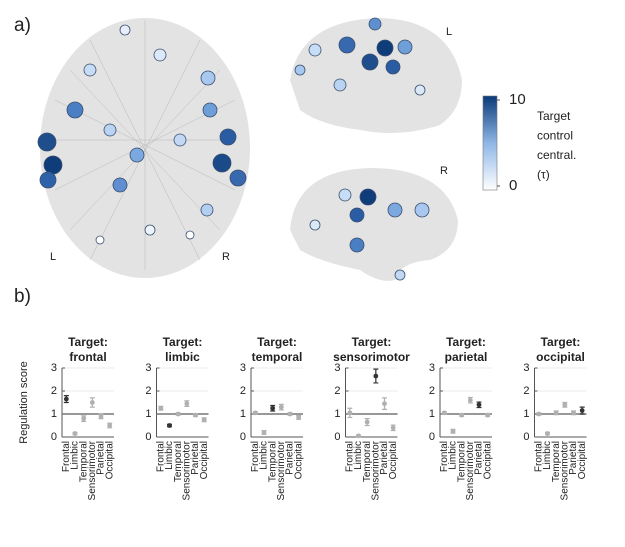  Describe the element at coordinates (376, 149) in the screenshot. I see `sagittal-brain` at that location.